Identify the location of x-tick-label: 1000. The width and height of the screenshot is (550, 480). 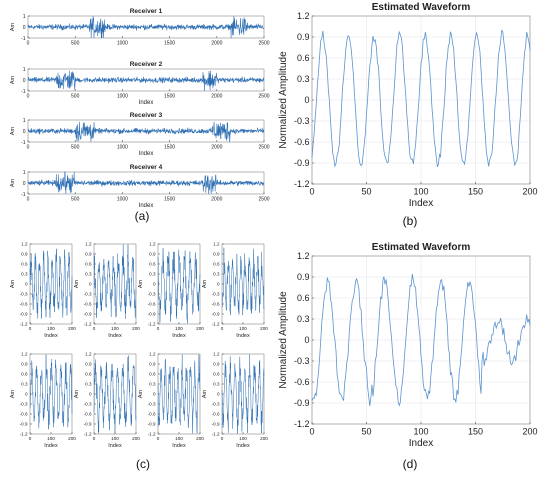
(122, 44).